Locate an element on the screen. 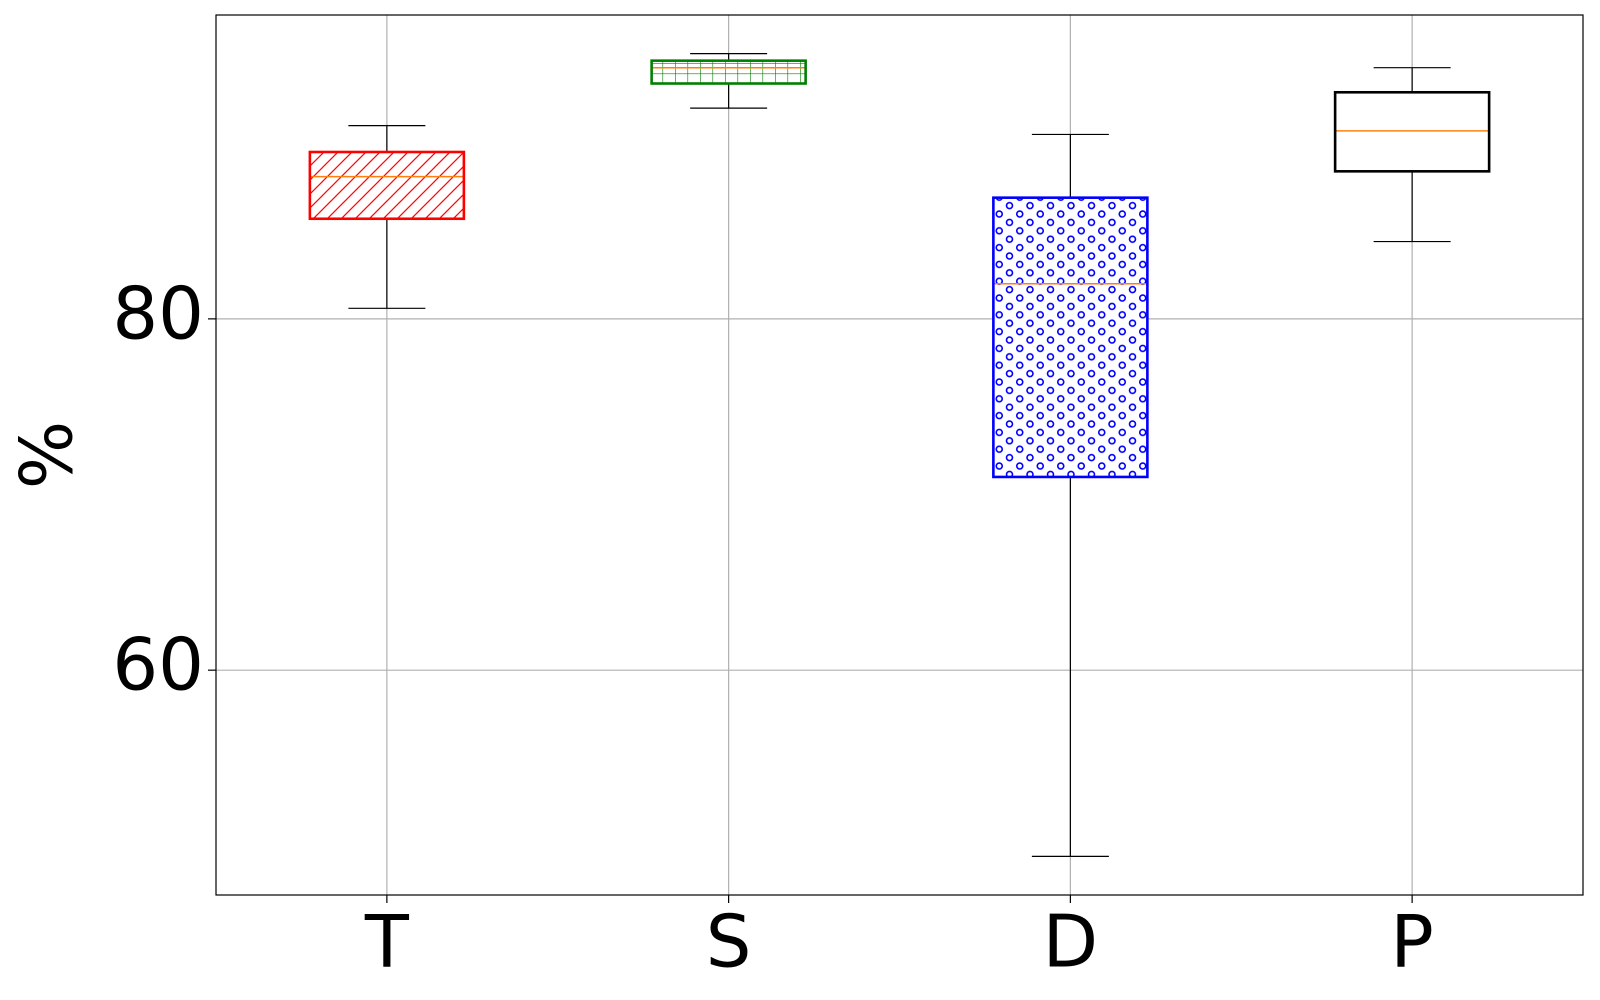  x-tick-label: P is located at coordinates (1411, 942).